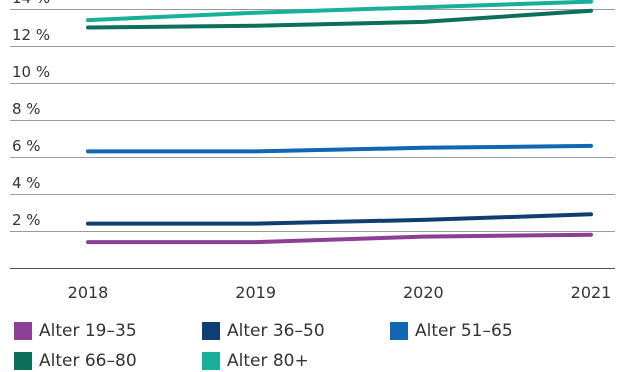 This screenshot has width=630, height=372. What do you see at coordinates (26, 183) in the screenshot?
I see `y-tick-label: 4 %` at bounding box center [26, 183].